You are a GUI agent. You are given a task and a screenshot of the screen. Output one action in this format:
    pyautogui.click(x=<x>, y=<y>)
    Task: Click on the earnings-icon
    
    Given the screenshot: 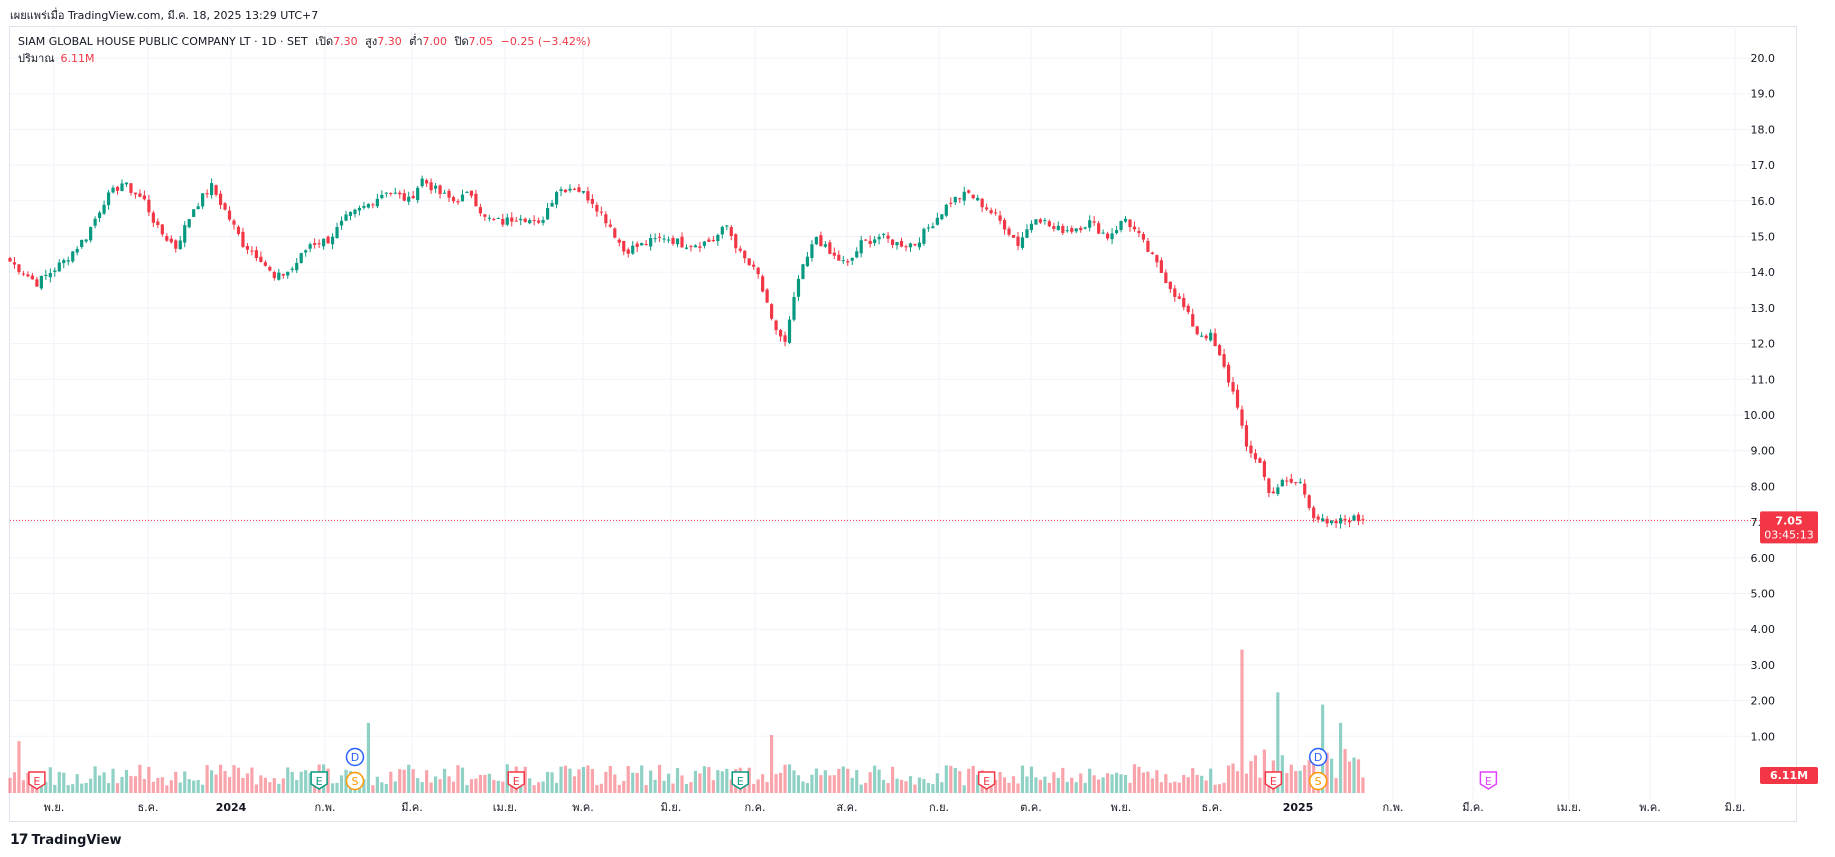 What is the action you would take?
    pyautogui.click(x=1488, y=780)
    